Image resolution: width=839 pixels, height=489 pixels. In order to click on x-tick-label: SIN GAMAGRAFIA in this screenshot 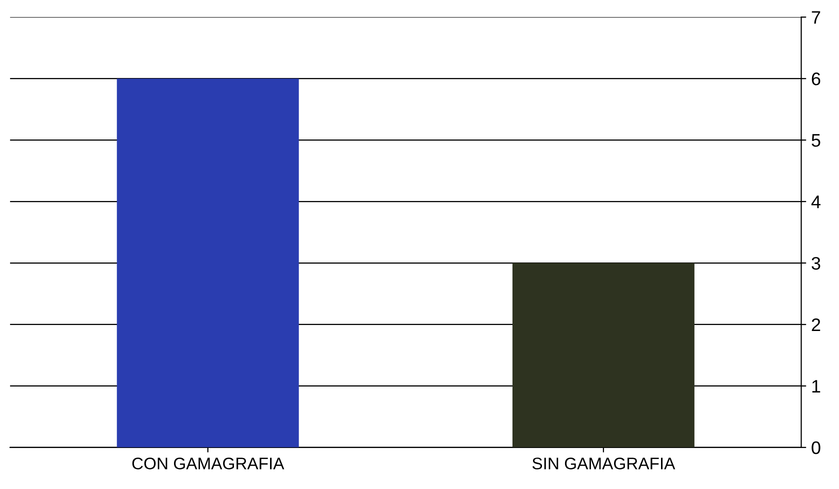, I will do `click(604, 464)`.